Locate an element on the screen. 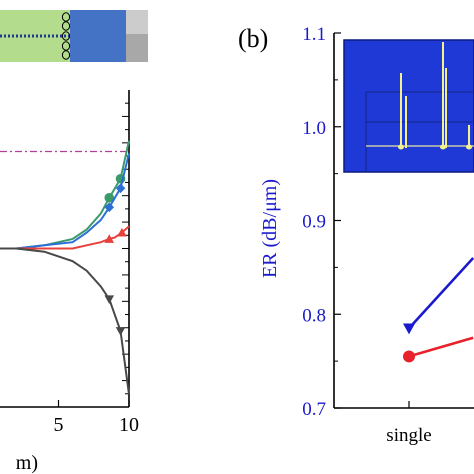 The height and width of the screenshot is (474, 474). schematic-green-region is located at coordinates (35, 36).